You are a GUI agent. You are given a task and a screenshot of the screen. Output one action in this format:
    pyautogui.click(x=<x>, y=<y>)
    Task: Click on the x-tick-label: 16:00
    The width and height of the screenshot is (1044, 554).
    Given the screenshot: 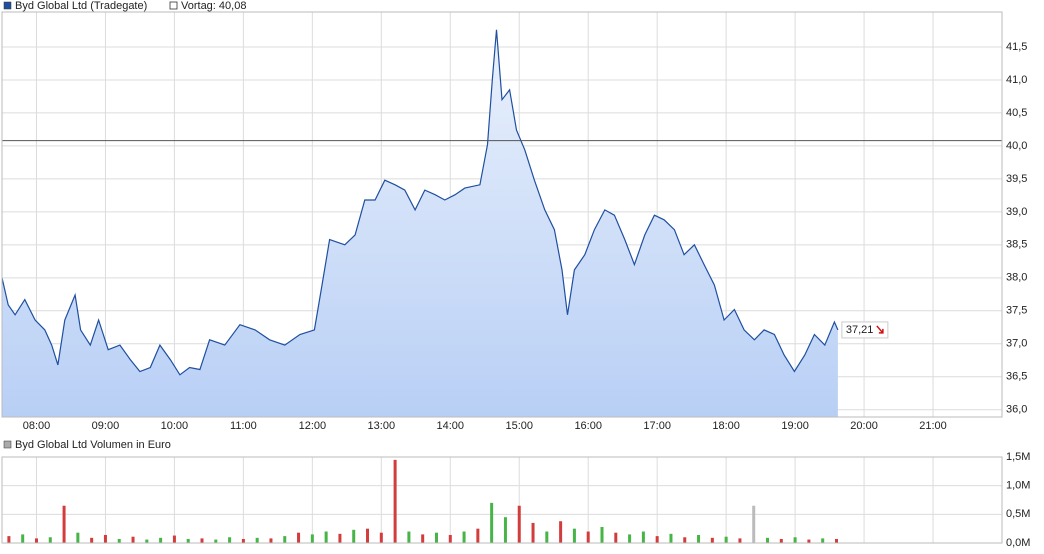 What is the action you would take?
    pyautogui.click(x=588, y=426)
    